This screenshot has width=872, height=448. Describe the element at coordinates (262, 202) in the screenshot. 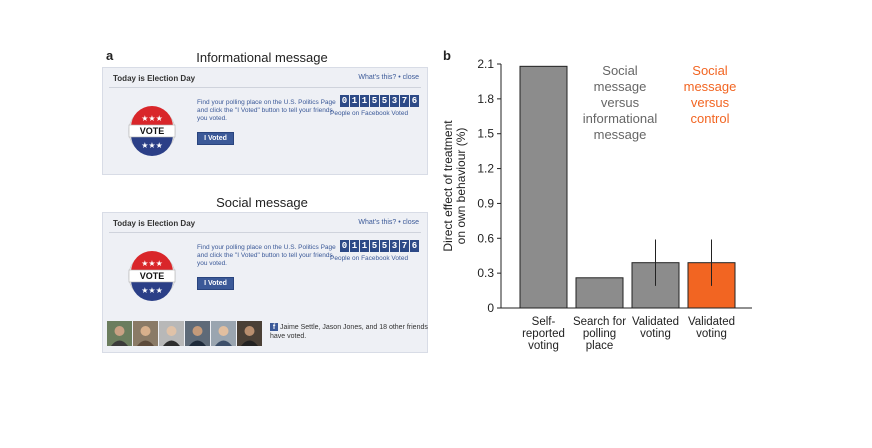

I see `social-message-title: Social message` at that location.